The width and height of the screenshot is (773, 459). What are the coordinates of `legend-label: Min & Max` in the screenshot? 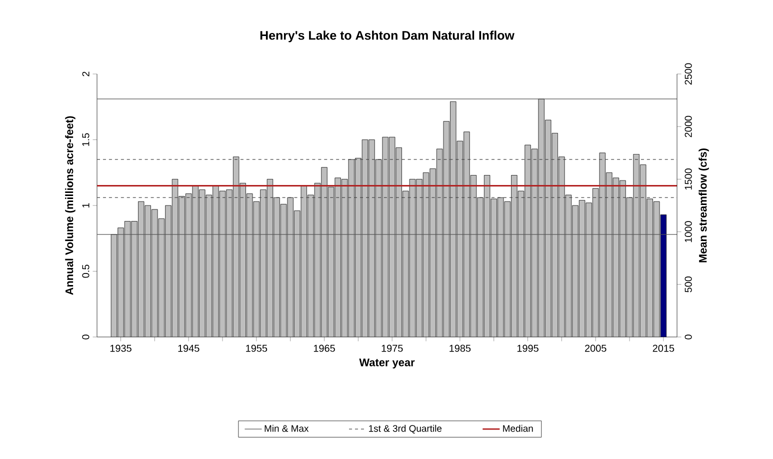 It's located at (286, 428).